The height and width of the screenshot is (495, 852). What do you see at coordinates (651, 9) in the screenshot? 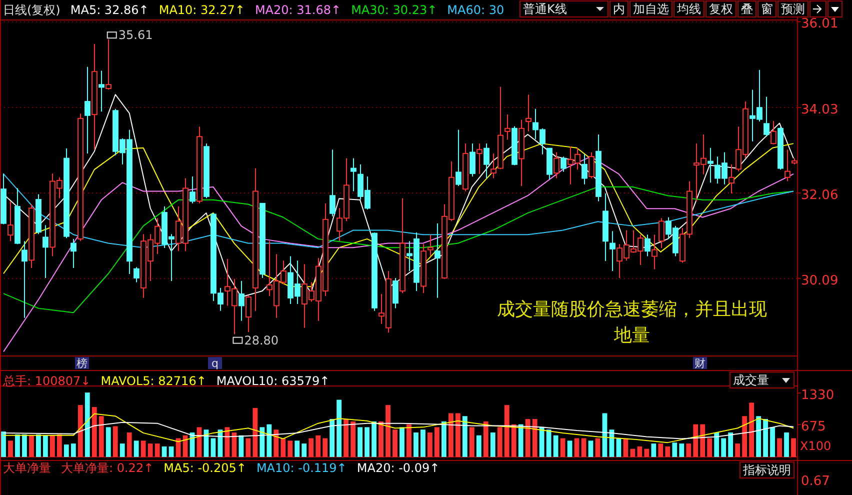
I see `annotation: 加自选` at bounding box center [651, 9].